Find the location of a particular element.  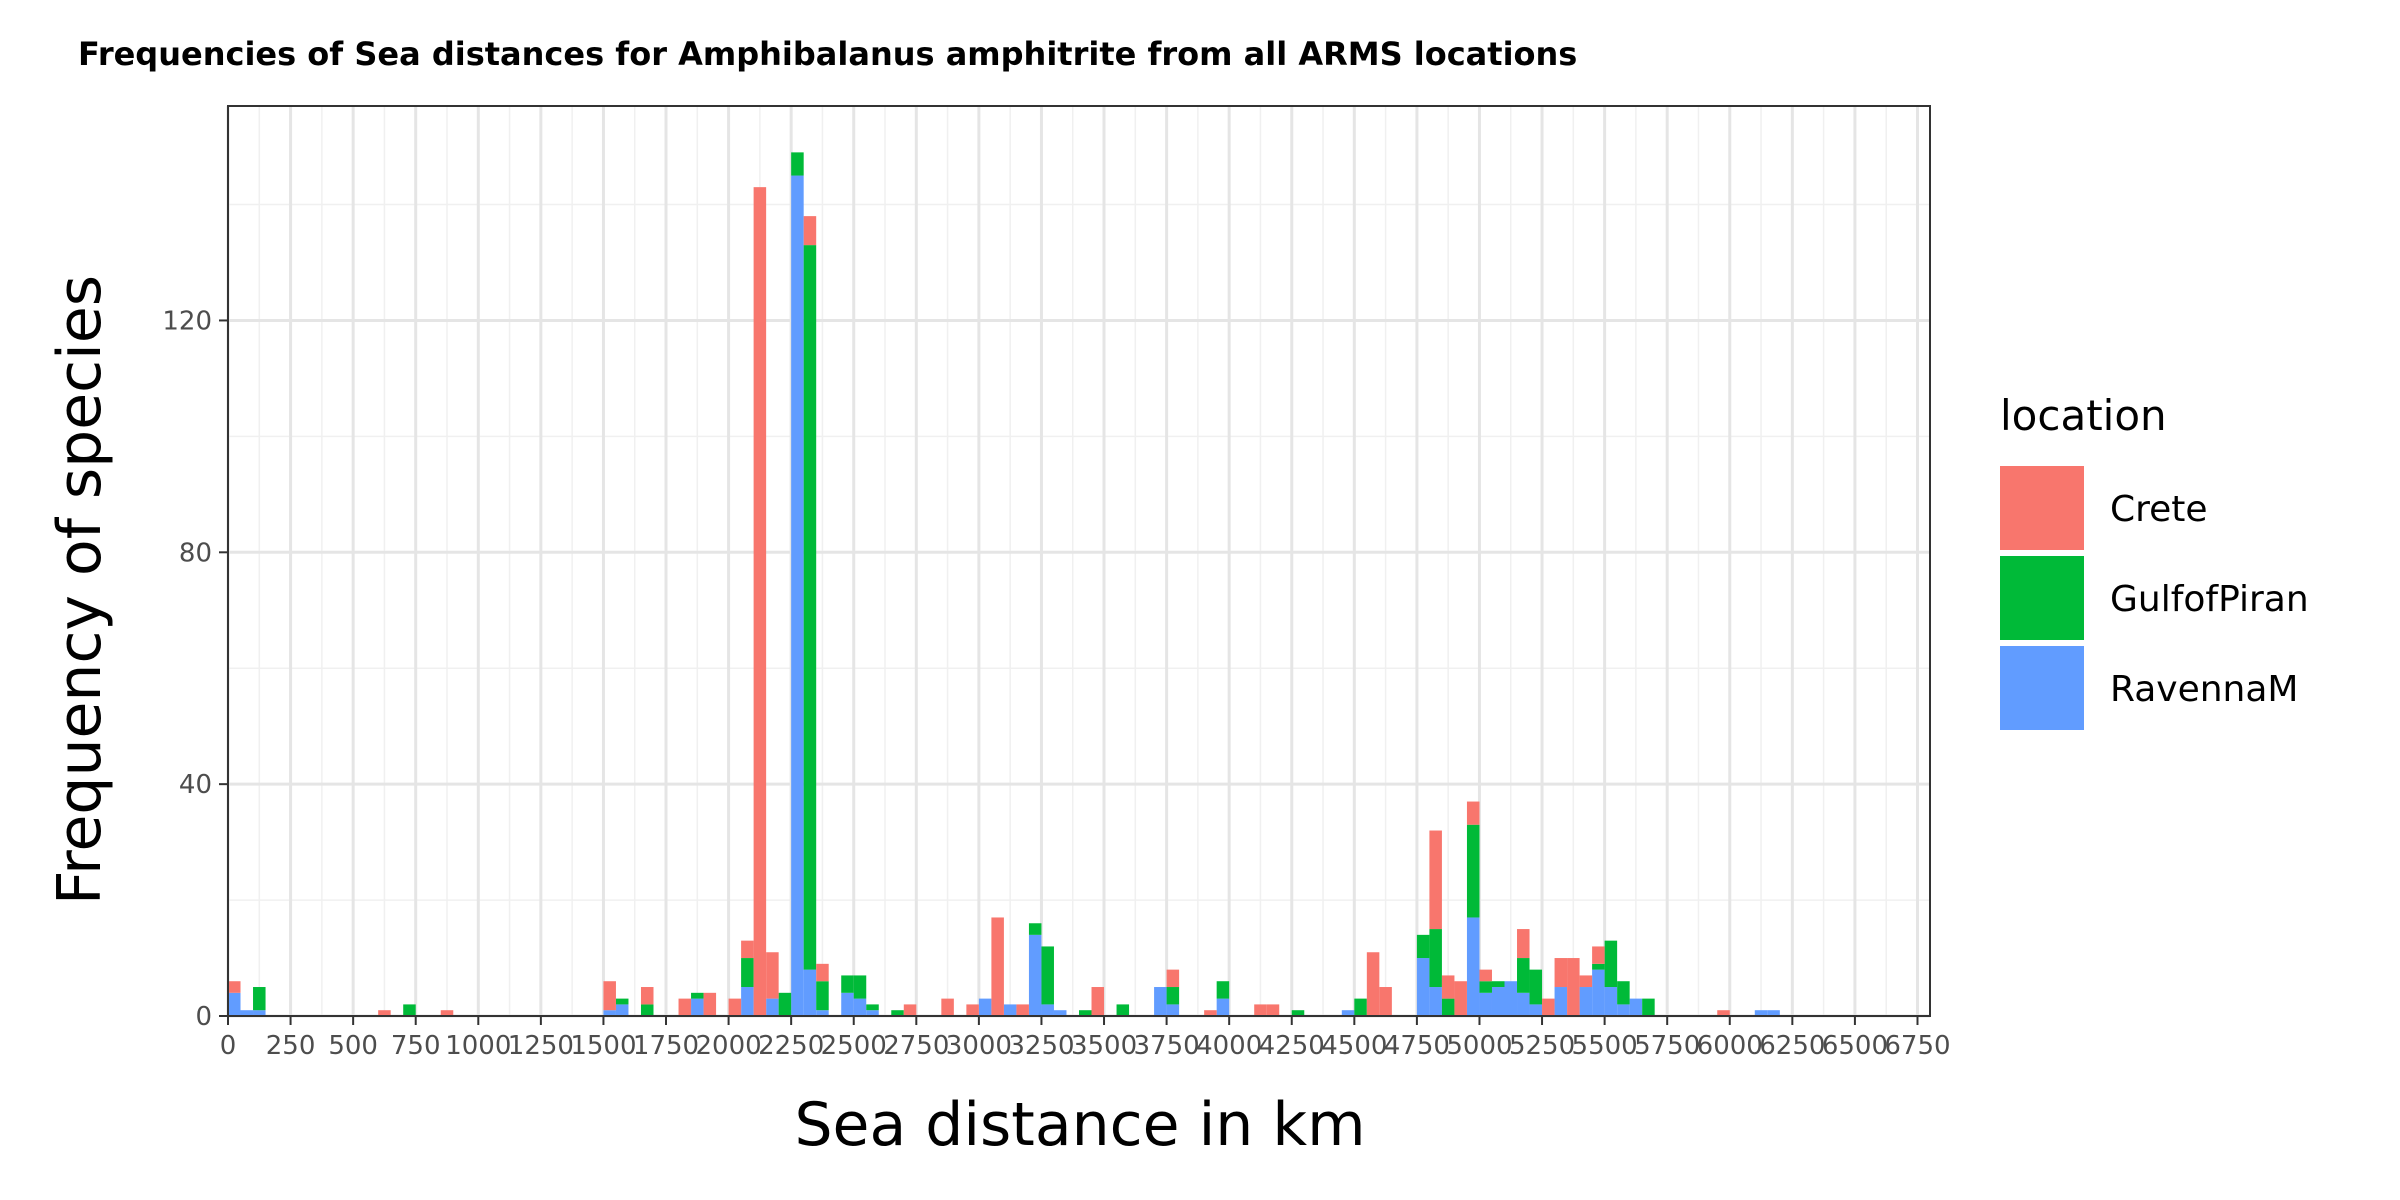

legend-swatch-Crete is located at coordinates (2042, 508).